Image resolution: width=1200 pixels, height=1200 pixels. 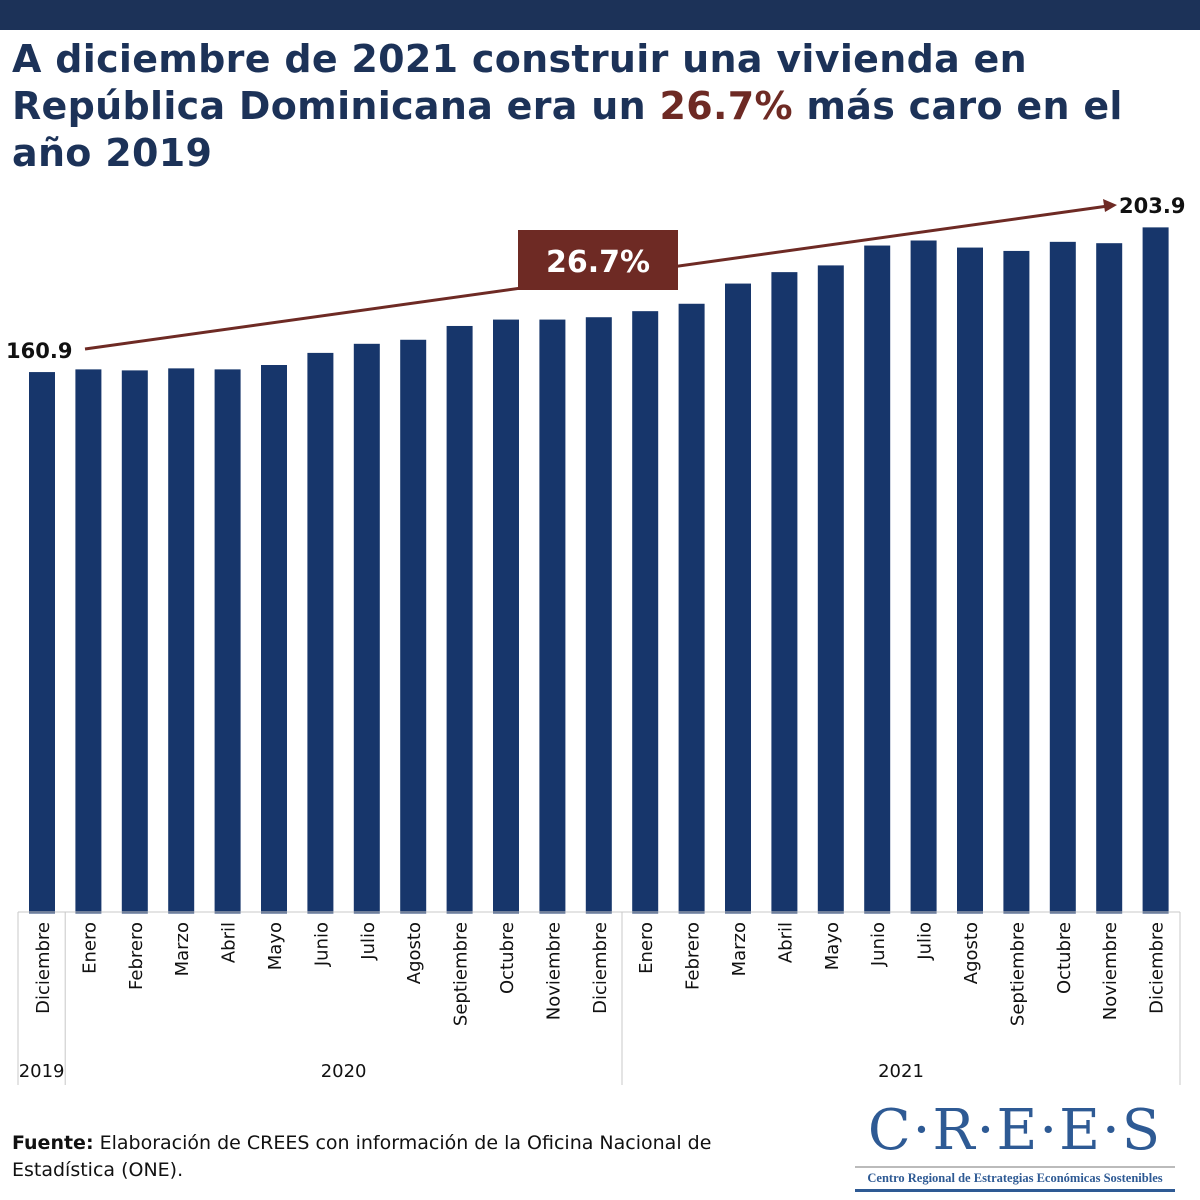 I want to click on logo-underline, so click(x=1015, y=1190).